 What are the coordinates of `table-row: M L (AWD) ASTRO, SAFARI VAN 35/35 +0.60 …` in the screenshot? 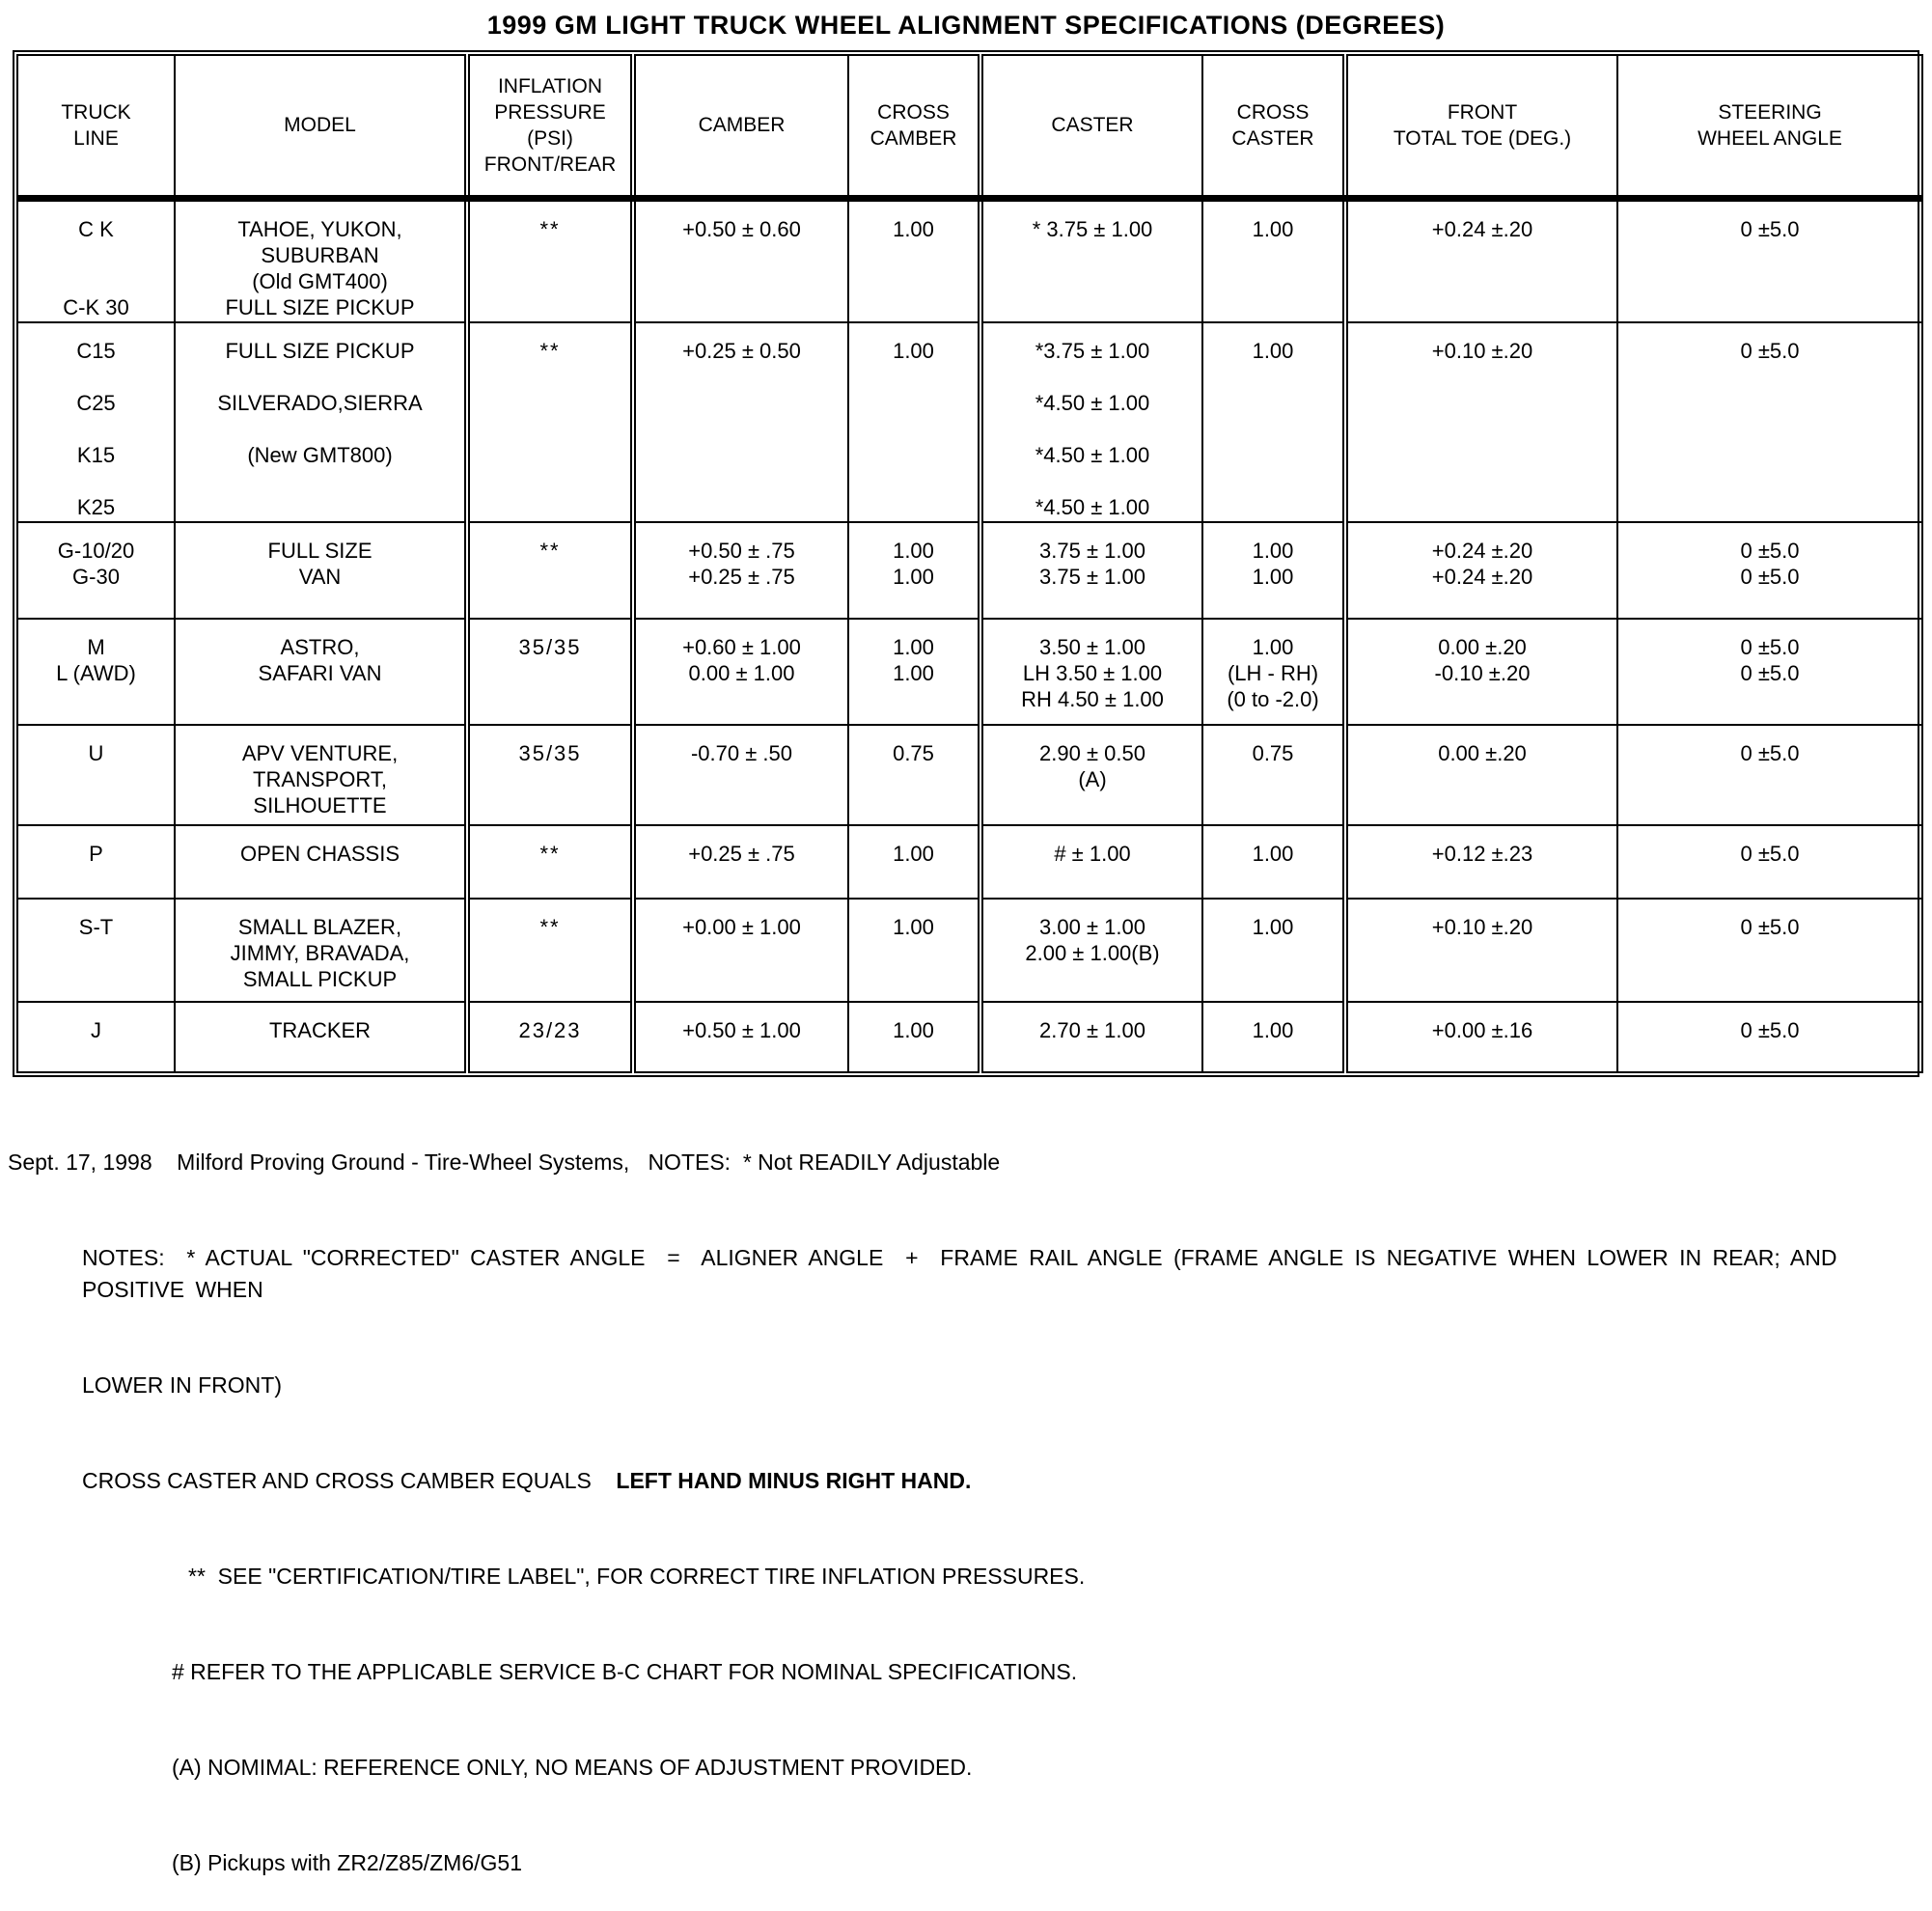 It's located at (969, 671).